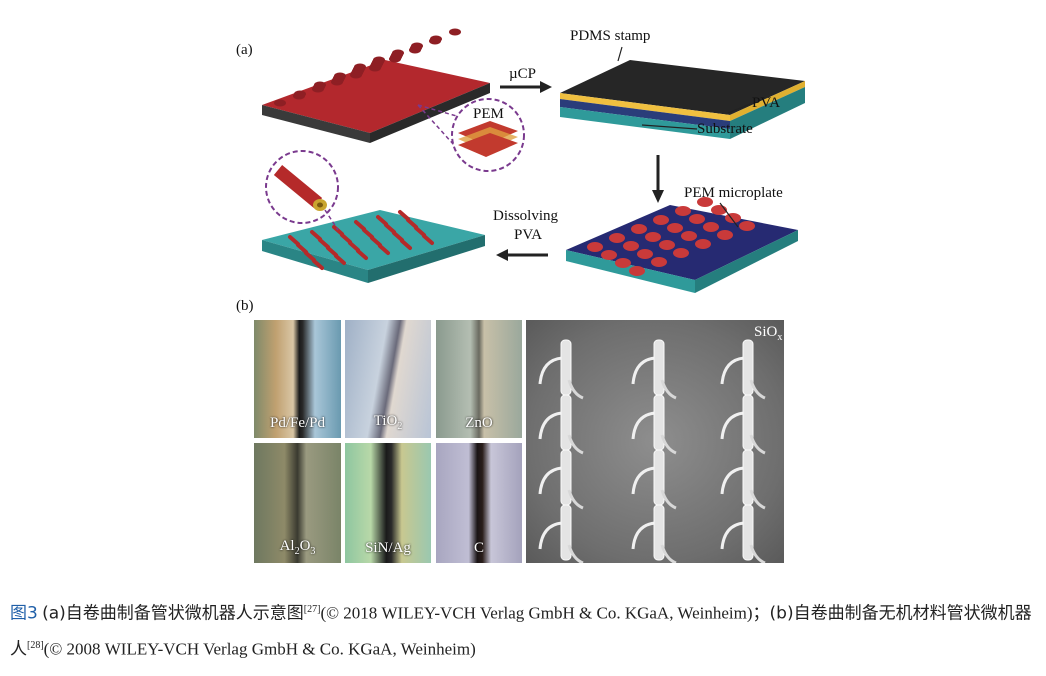 The image size is (1046, 676). Describe the element at coordinates (388, 503) in the screenshot. I see `micrograph-sin-ag: SiN/Ag` at that location.